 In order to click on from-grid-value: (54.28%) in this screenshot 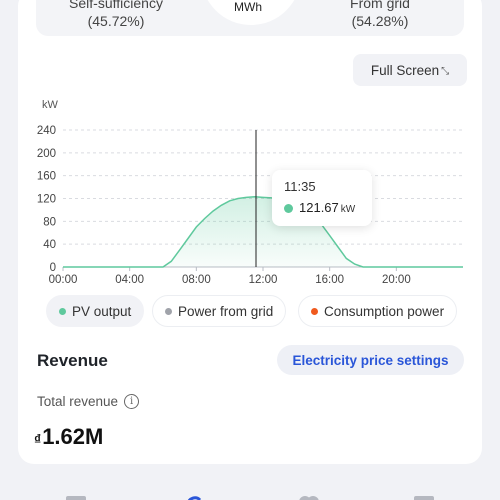, I will do `click(380, 21)`.